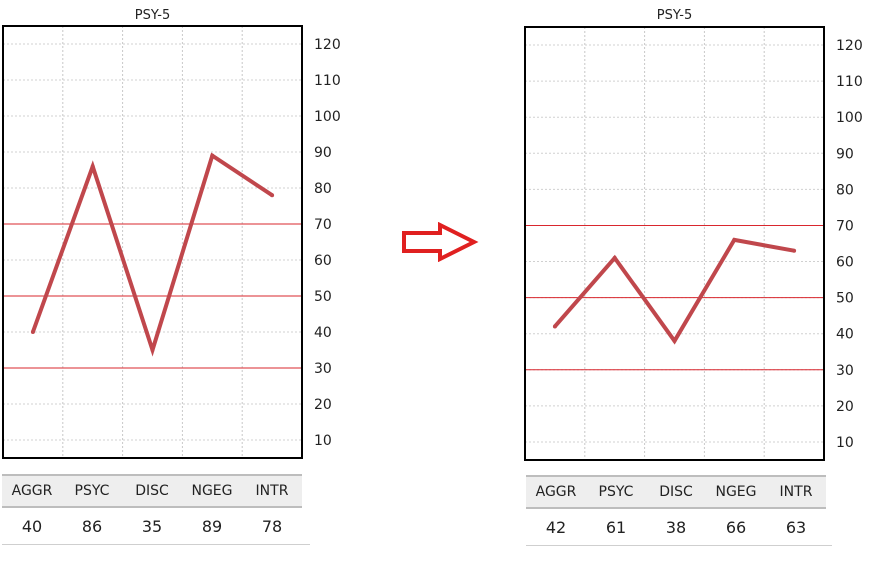 This screenshot has width=892, height=561. Describe the element at coordinates (616, 527) in the screenshot. I see `score-psyc: 61` at that location.